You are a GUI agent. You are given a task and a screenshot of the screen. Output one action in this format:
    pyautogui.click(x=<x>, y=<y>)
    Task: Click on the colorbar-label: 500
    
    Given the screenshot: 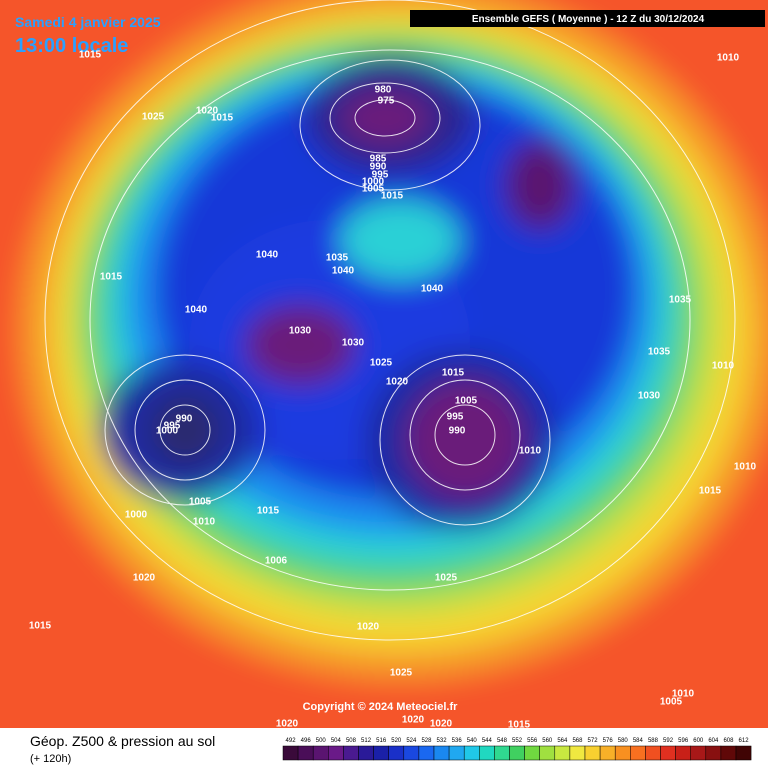 What is the action you would take?
    pyautogui.click(x=321, y=741)
    